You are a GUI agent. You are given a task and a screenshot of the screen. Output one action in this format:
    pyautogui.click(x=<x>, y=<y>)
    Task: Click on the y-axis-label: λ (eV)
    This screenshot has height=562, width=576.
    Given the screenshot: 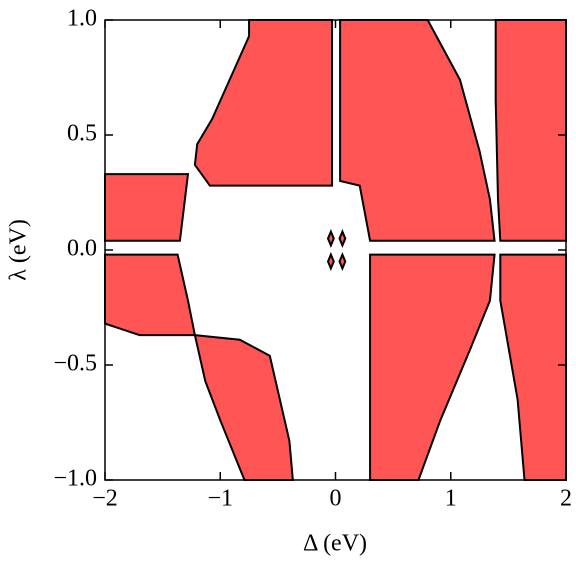 What is the action you would take?
    pyautogui.click(x=19, y=250)
    